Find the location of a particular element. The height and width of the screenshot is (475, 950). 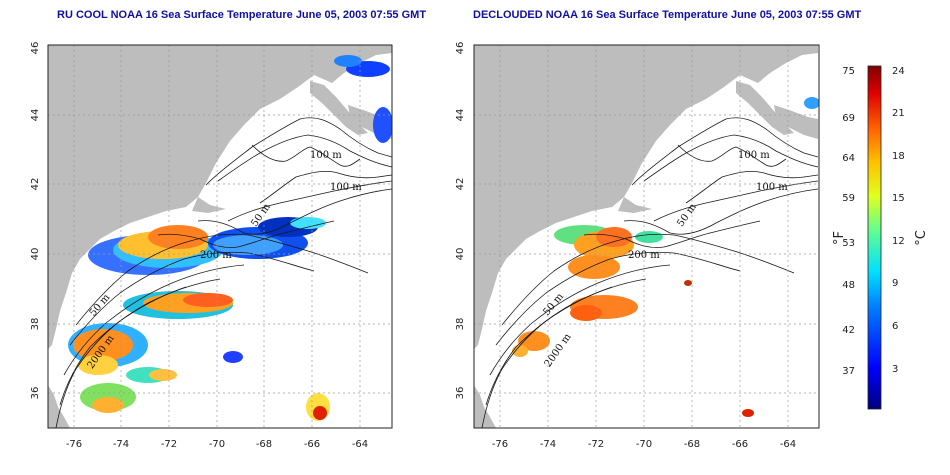

left-y-tick-label: 40 is located at coordinates (35, 254).